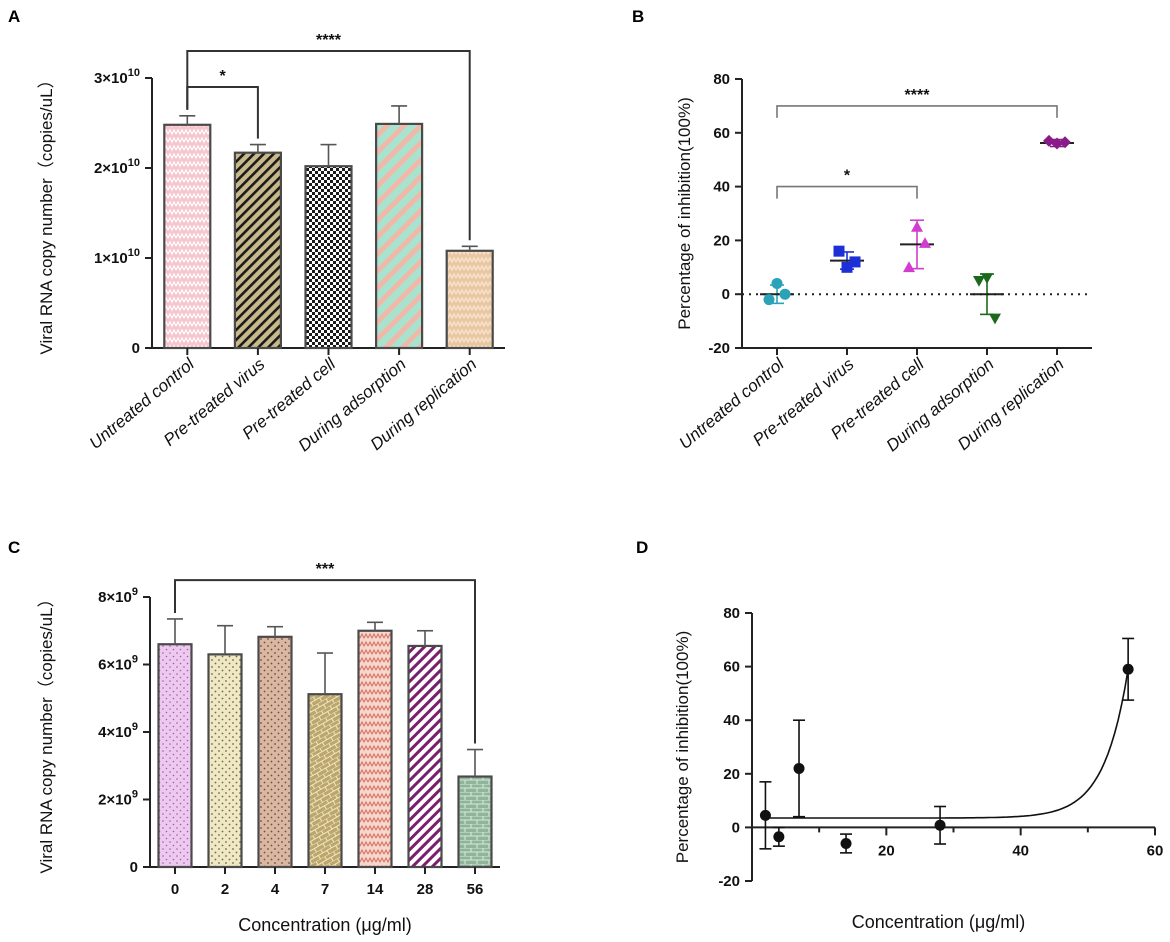 The height and width of the screenshot is (942, 1170). What do you see at coordinates (225, 889) in the screenshot?
I see `x-category-label: 2` at bounding box center [225, 889].